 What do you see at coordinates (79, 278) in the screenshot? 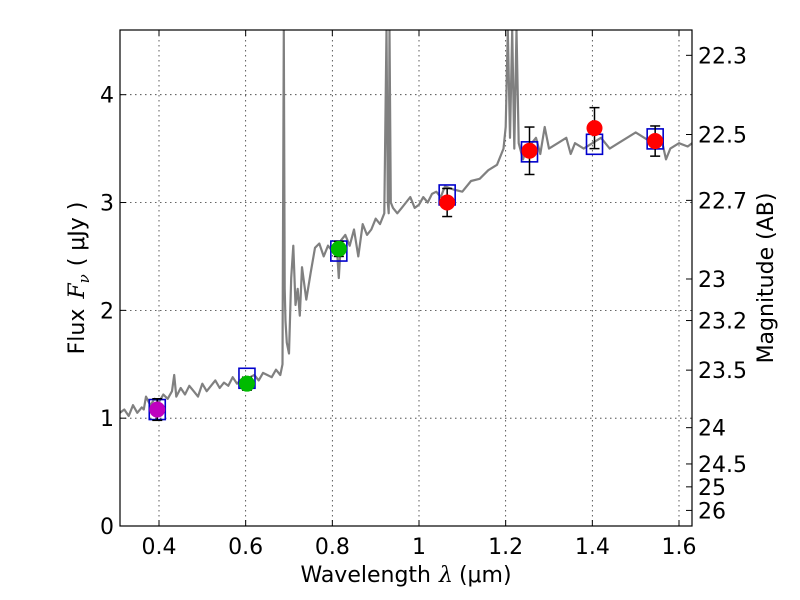
I see `y-axis-label: FluxFν( μJy )` at bounding box center [79, 278].